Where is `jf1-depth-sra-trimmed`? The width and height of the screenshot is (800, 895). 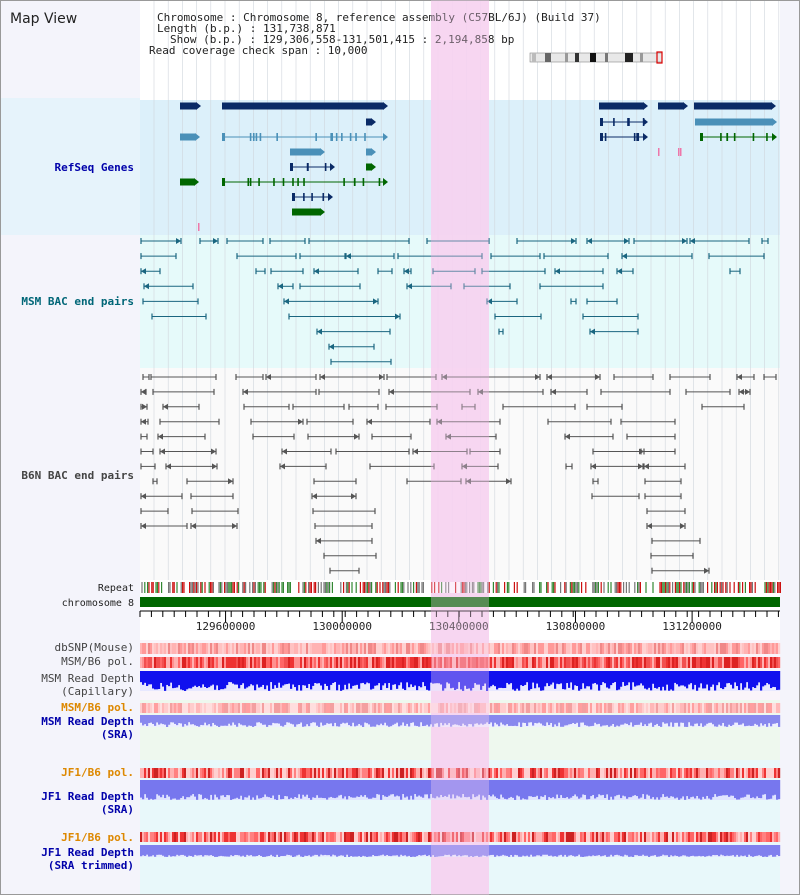
jf1-depth-sra-trimmed is located at coordinates (460, 851).